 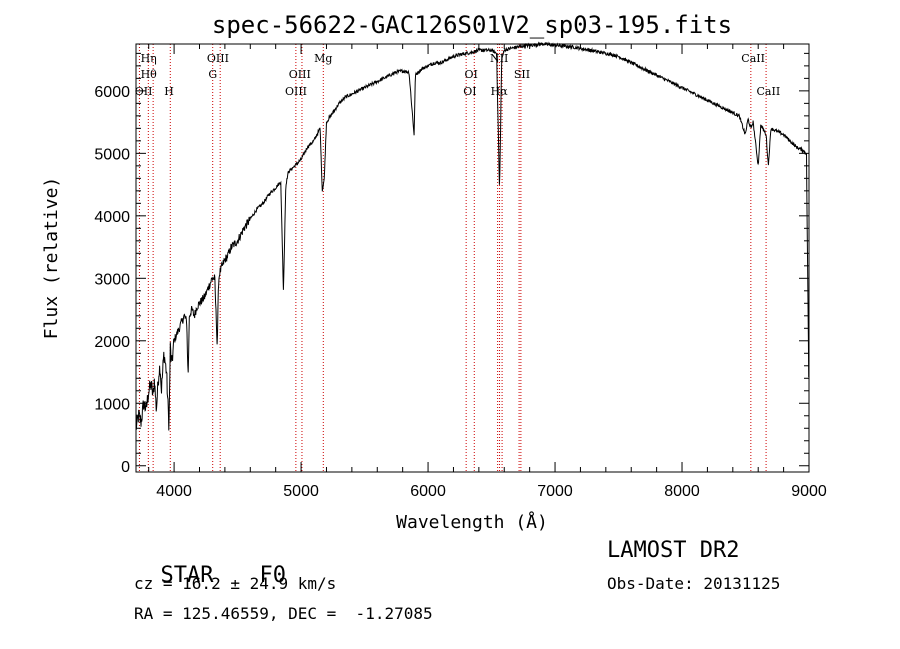 What do you see at coordinates (112, 217) in the screenshot?
I see `y-tick-label: 4000` at bounding box center [112, 217].